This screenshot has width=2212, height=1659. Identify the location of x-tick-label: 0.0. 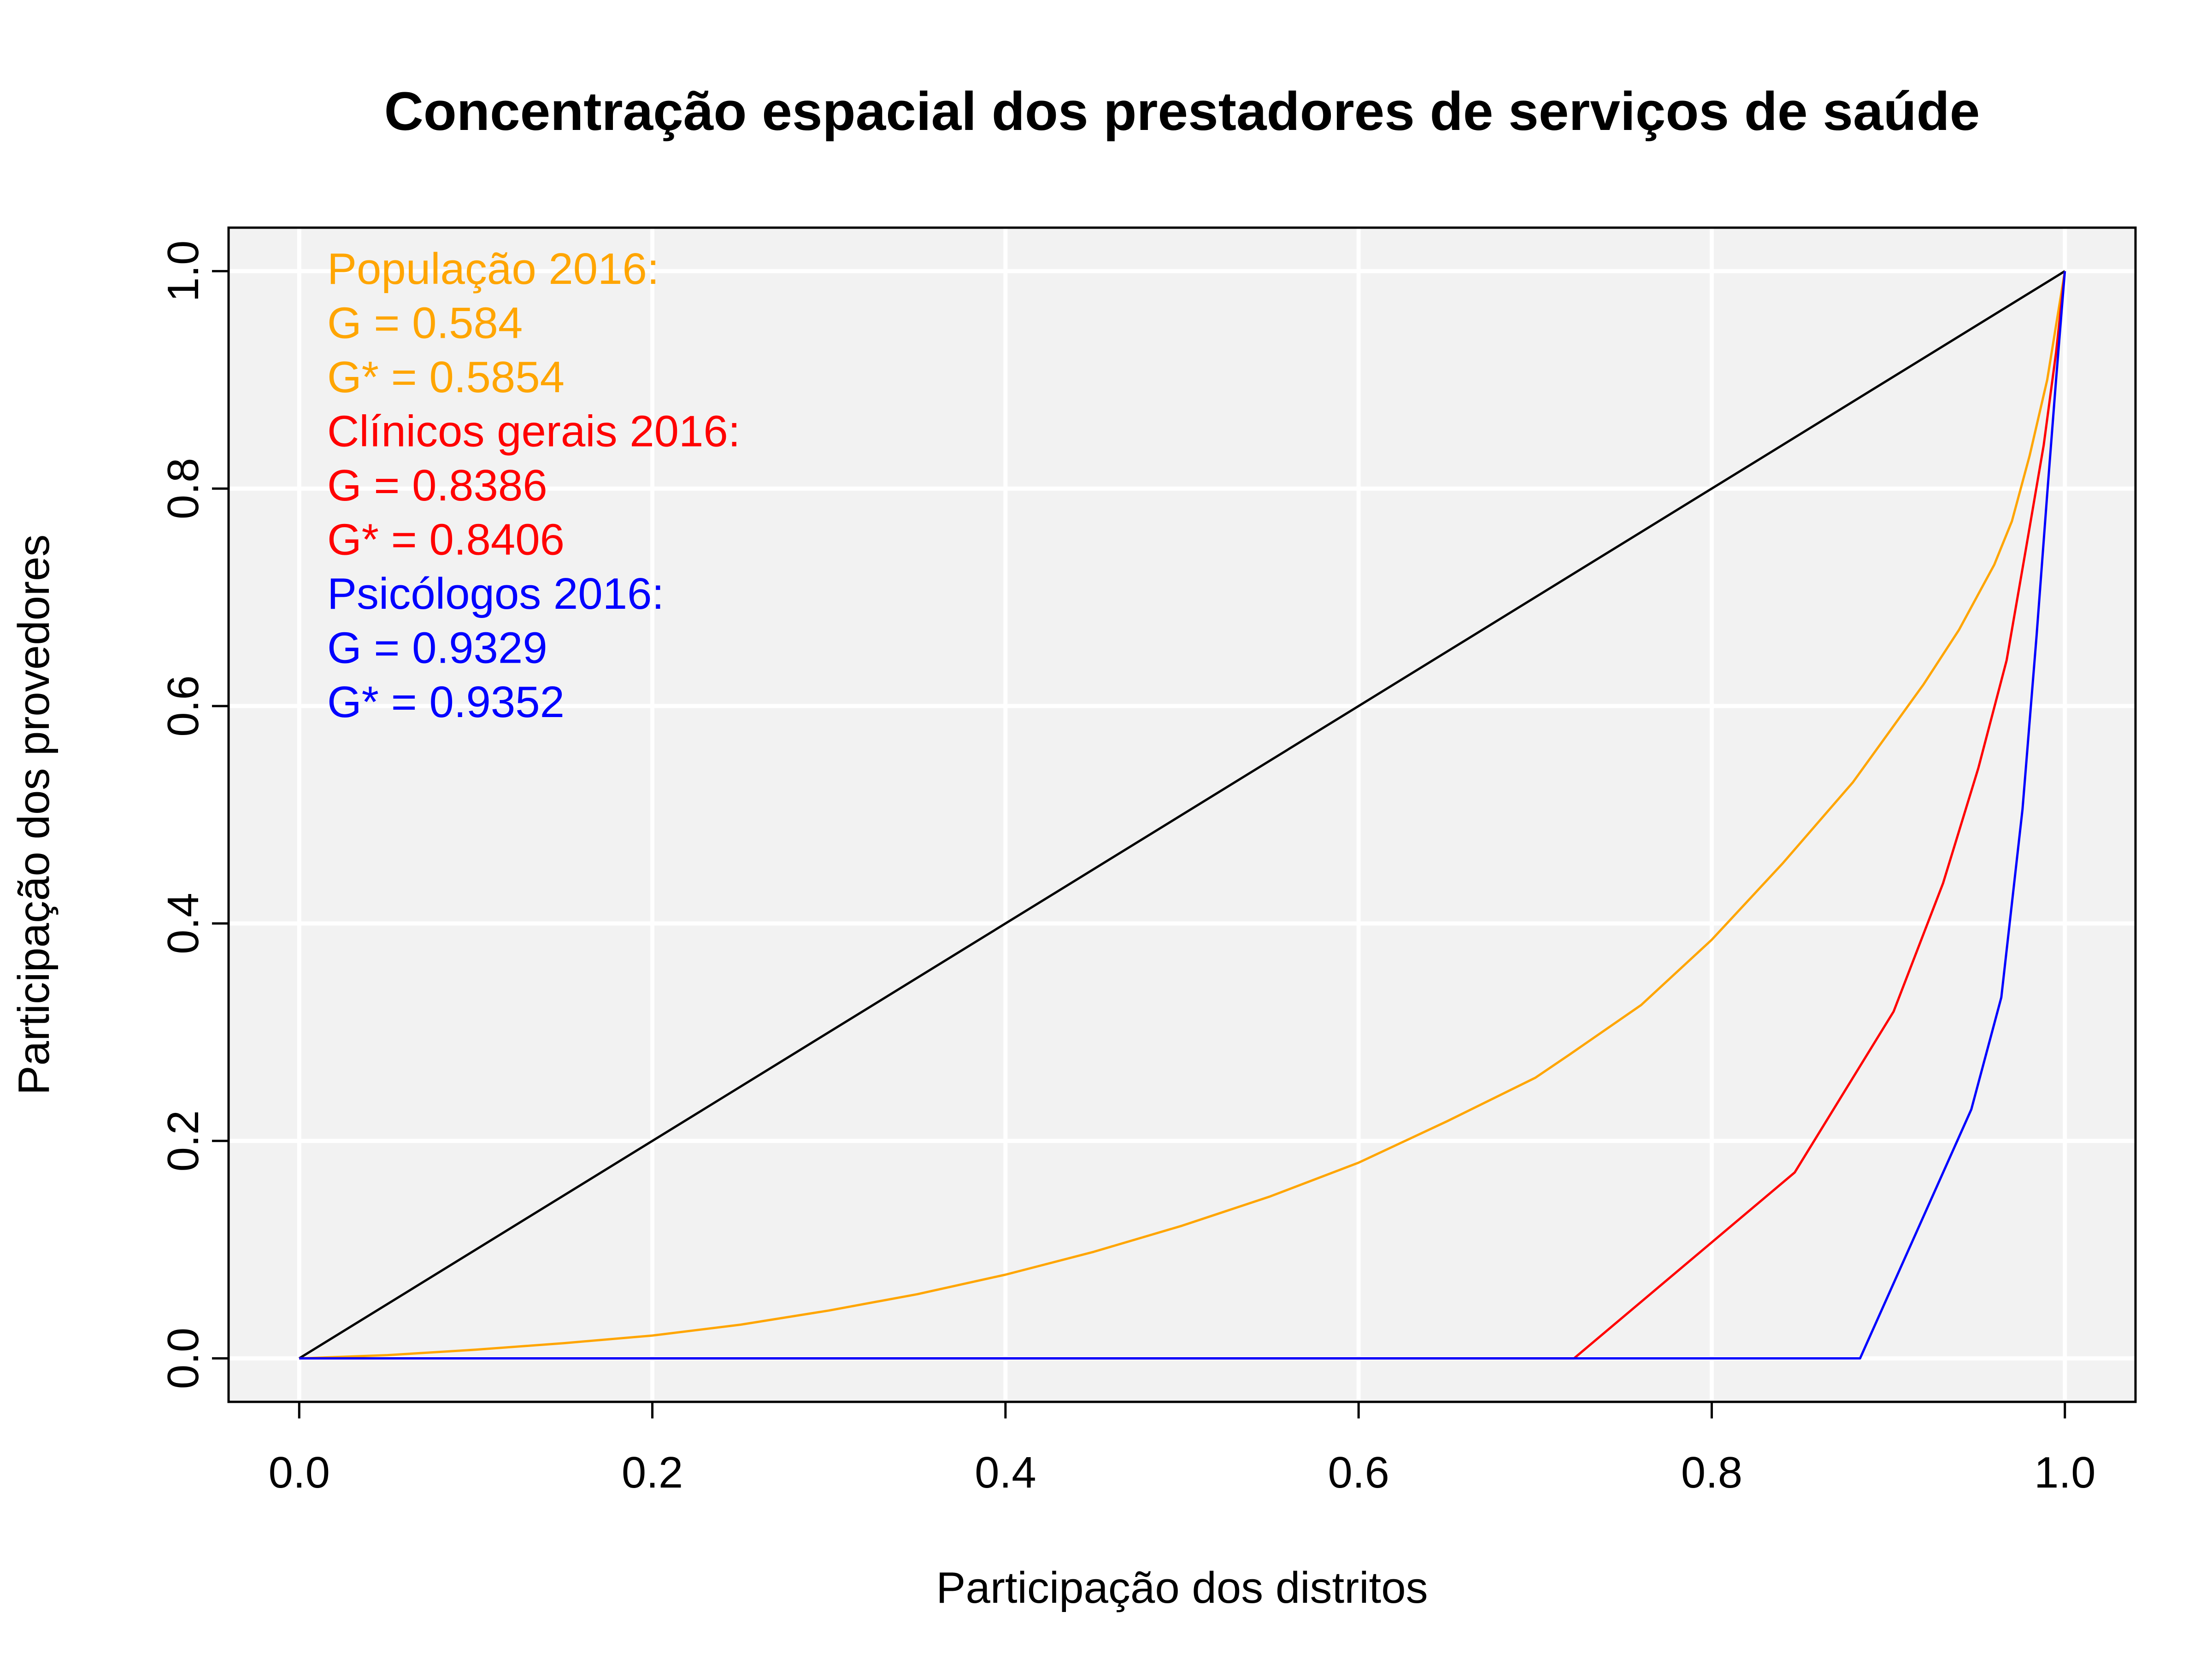
(299, 1472).